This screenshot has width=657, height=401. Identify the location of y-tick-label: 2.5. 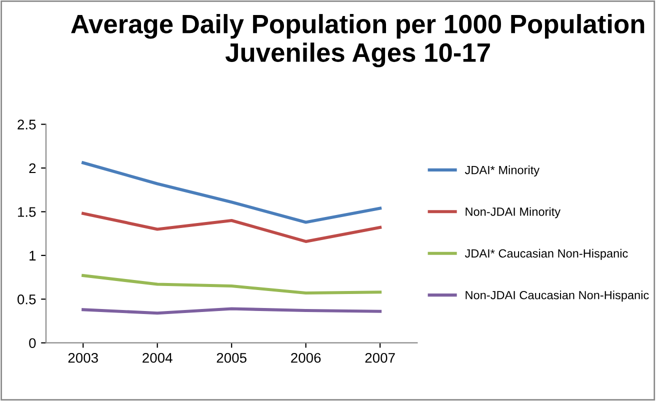
(27, 125).